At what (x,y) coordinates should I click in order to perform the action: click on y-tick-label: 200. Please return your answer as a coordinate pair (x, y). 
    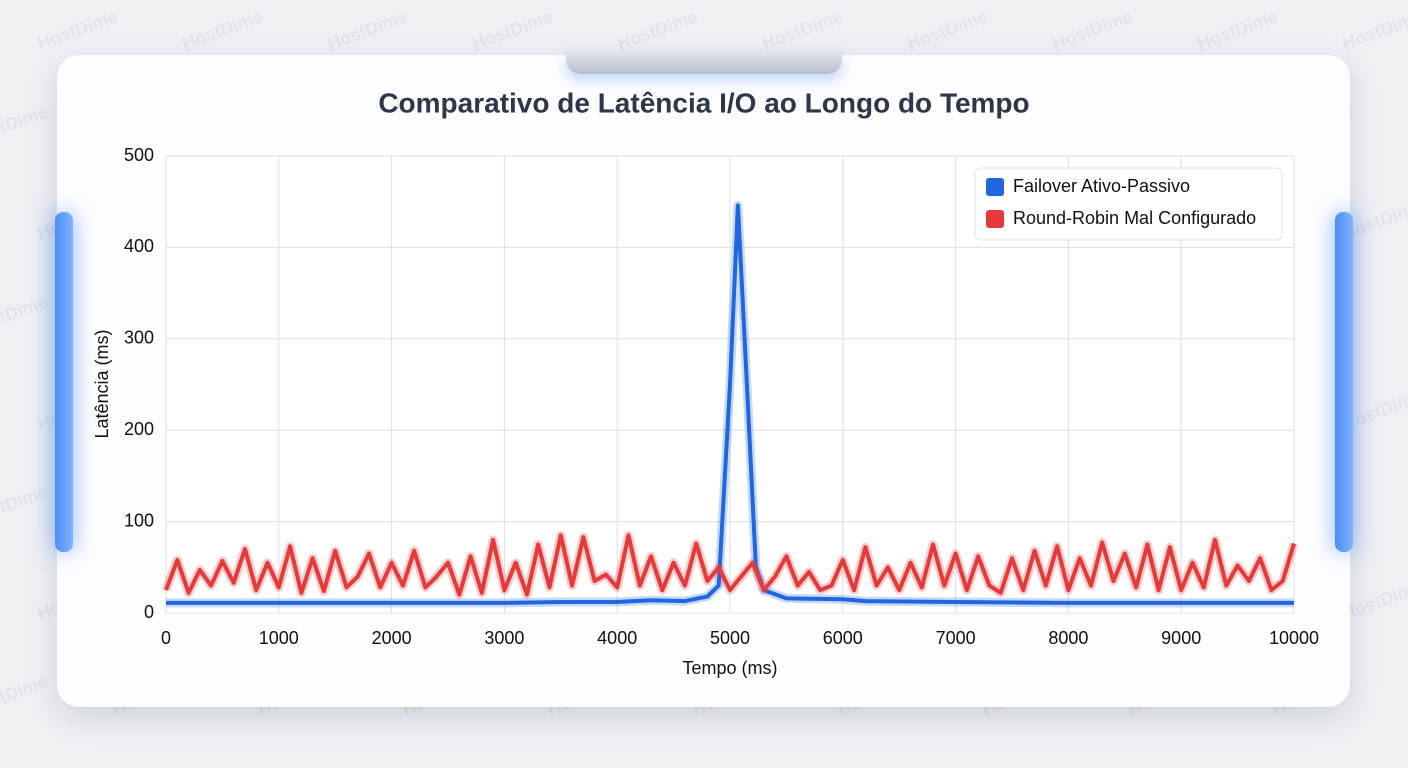
    Looking at the image, I should click on (139, 429).